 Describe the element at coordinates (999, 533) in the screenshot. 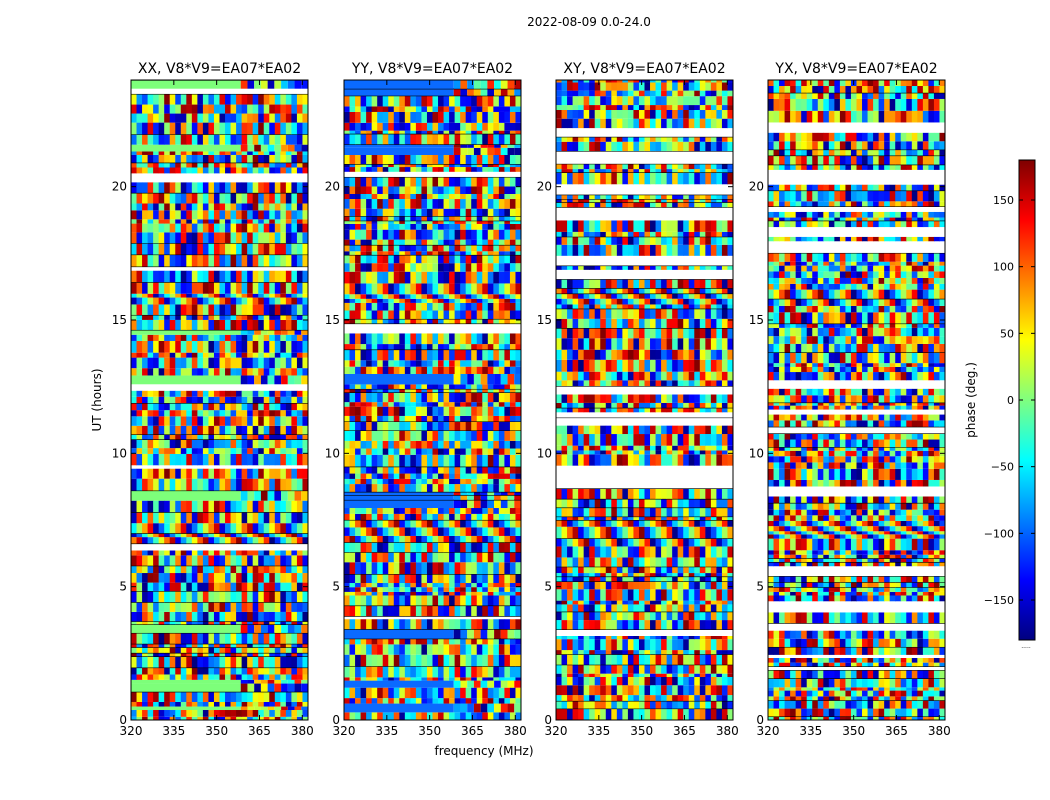

I see `colorbar-tick-label: −100` at that location.